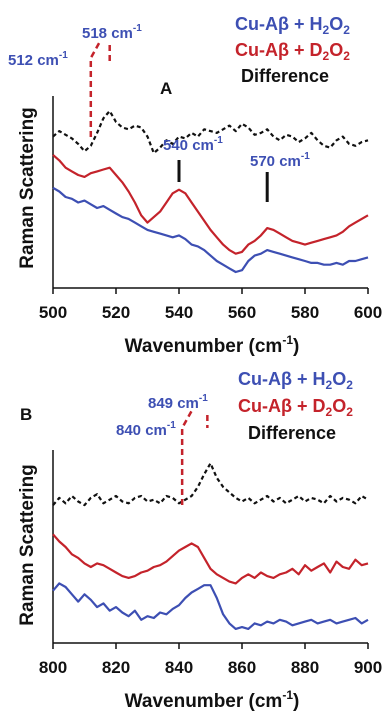 The height and width of the screenshot is (713, 387). Describe the element at coordinates (368, 312) in the screenshot. I see `x-tick-label: 600` at that location.